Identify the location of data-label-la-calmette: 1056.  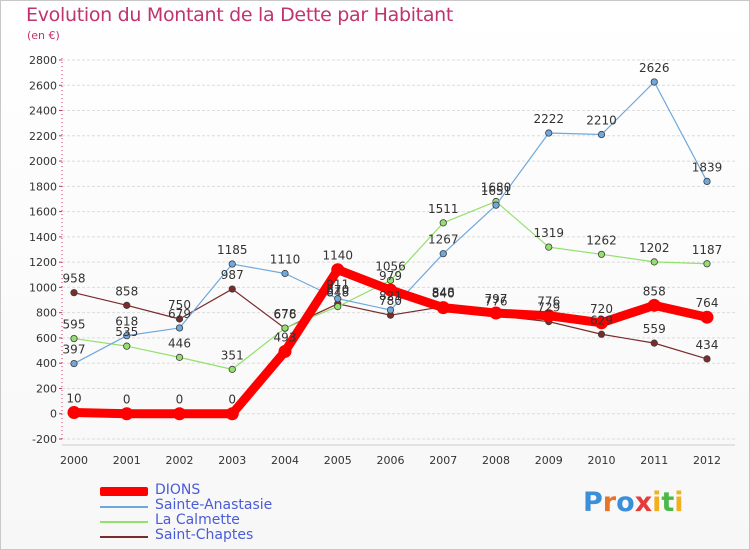
(390, 266).